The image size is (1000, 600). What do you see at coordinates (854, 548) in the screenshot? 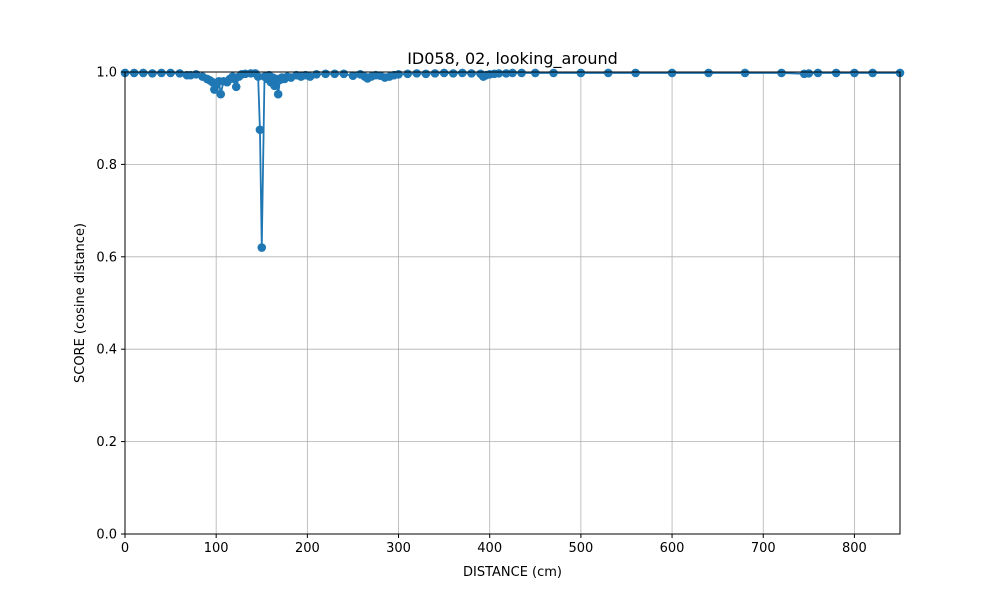
I see `x-tick-label: 800` at bounding box center [854, 548].